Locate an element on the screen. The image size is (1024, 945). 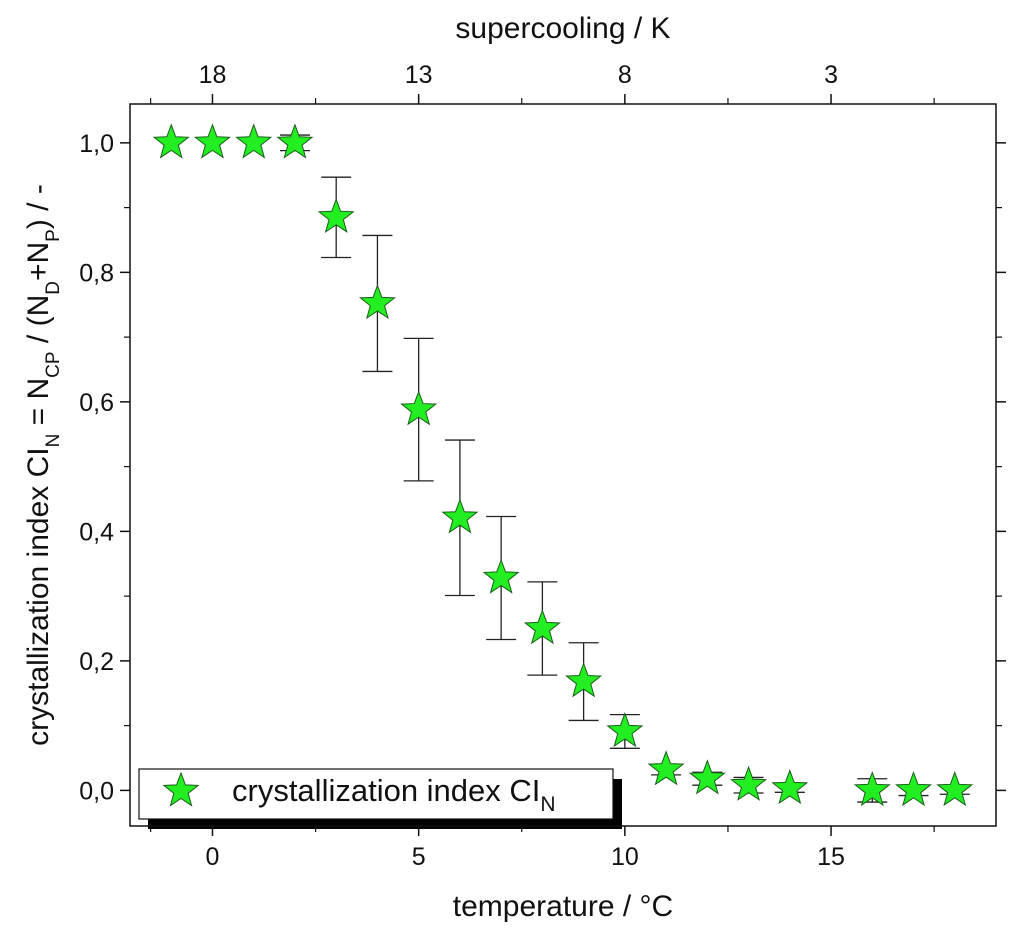
y-tick-label: 0,4 is located at coordinates (96, 532).